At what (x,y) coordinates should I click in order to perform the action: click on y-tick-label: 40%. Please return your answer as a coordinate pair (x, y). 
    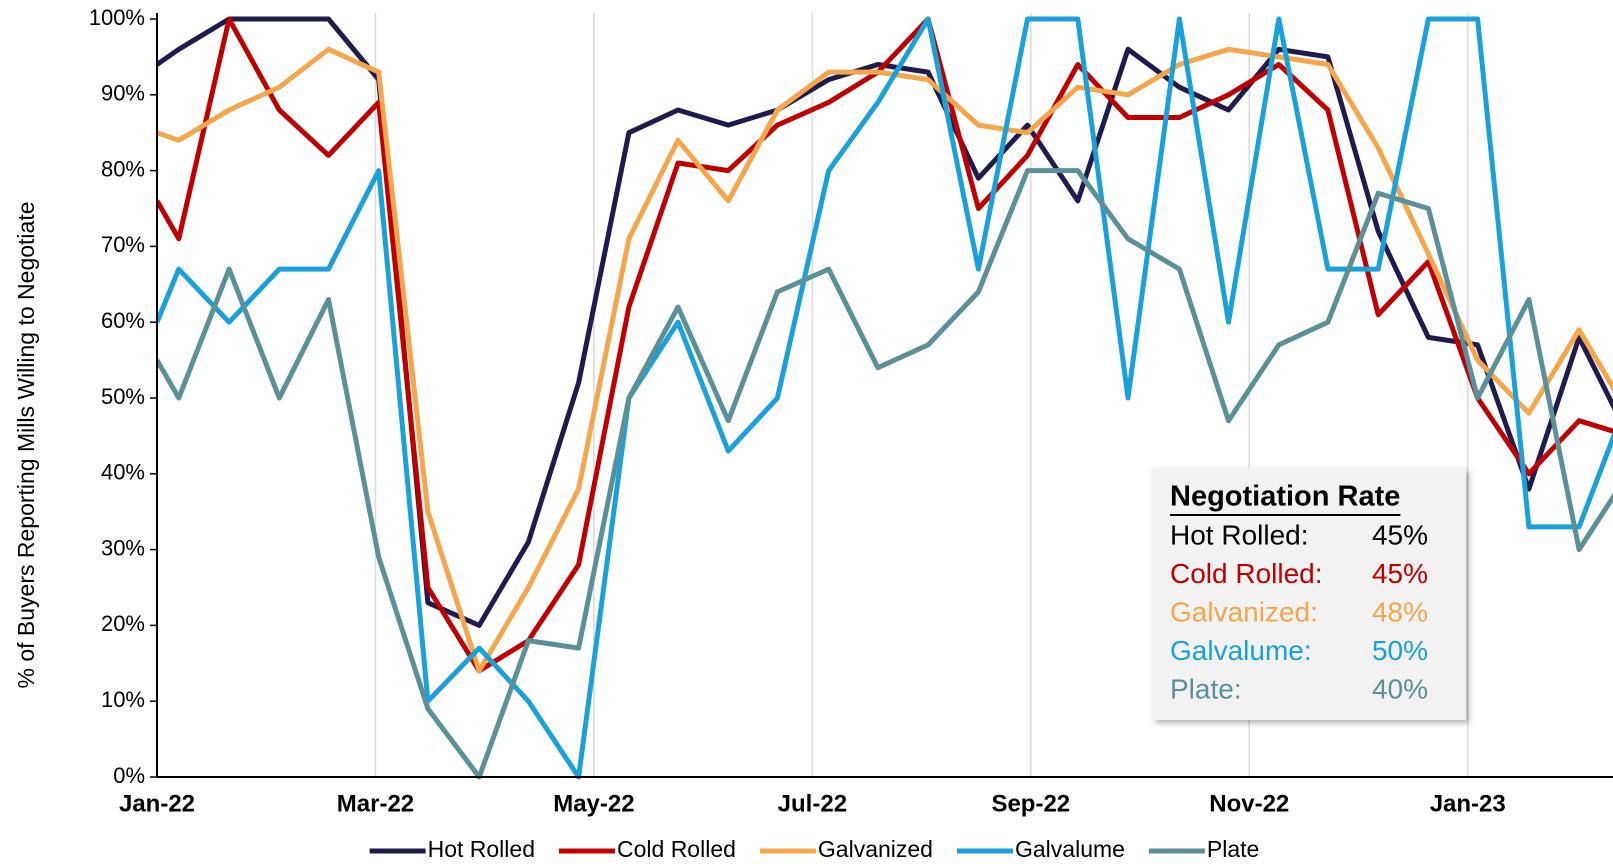
    Looking at the image, I should click on (123, 472).